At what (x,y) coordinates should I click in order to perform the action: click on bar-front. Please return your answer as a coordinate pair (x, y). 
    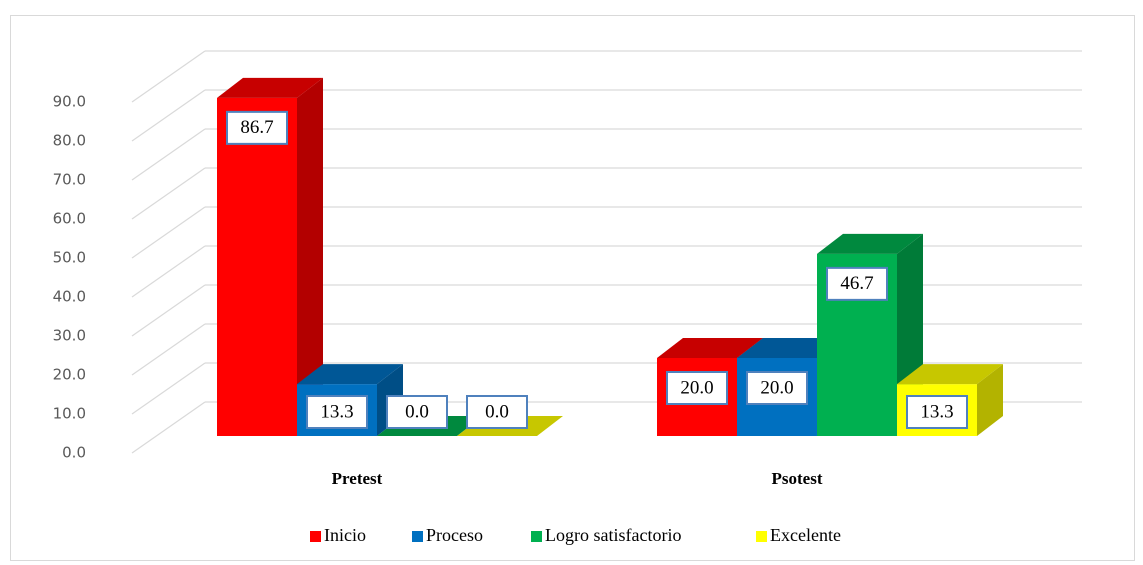
    Looking at the image, I should click on (257, 267).